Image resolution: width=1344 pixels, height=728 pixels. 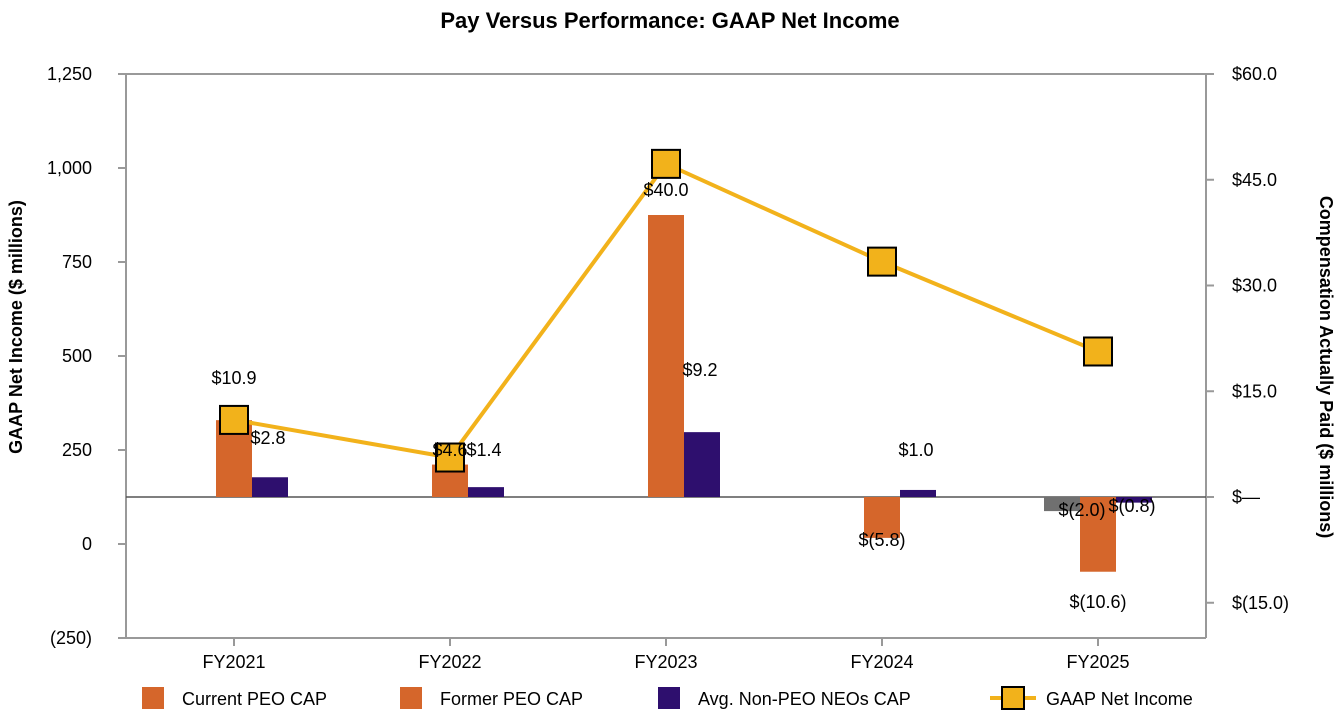 What do you see at coordinates (1081, 510) in the screenshot?
I see `data-label: $(2.0)` at bounding box center [1081, 510].